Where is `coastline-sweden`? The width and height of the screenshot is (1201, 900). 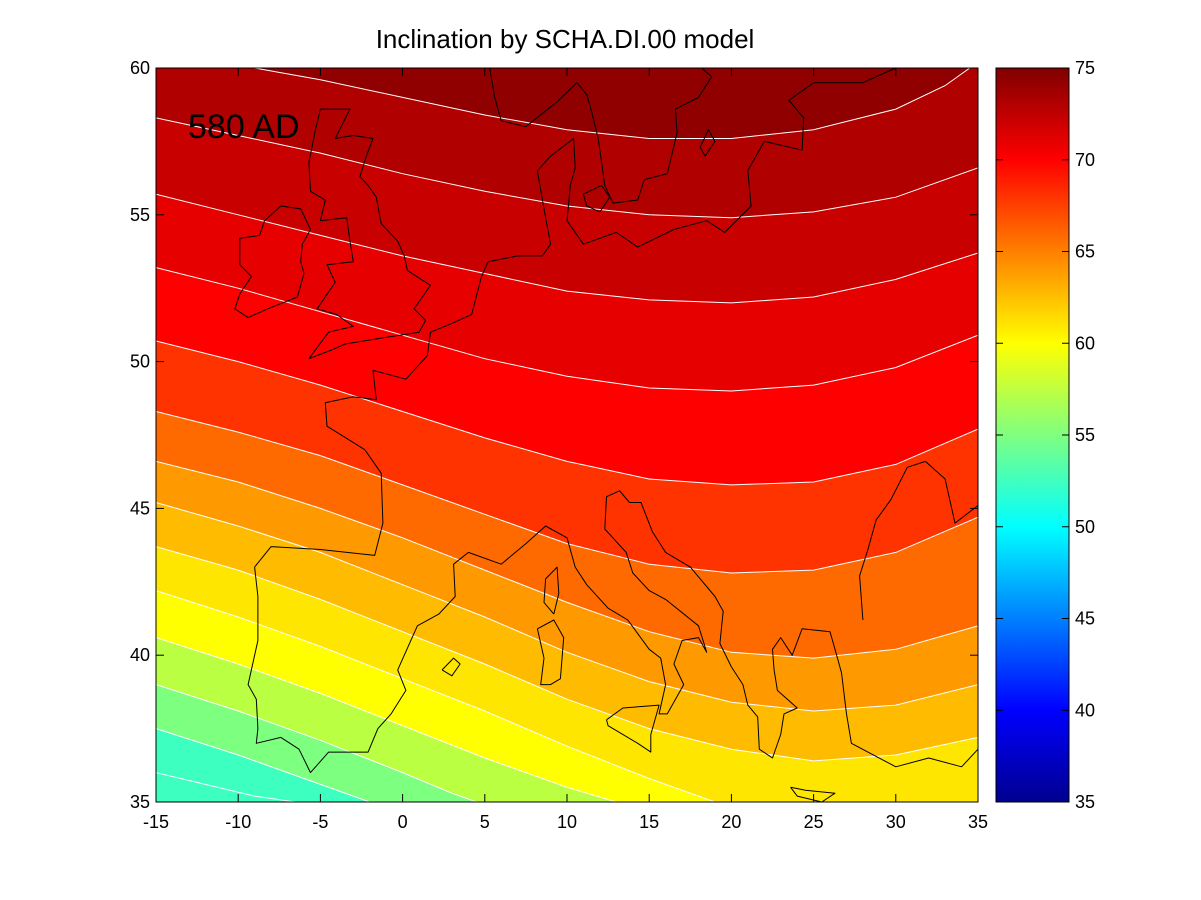
coastline-sweden is located at coordinates (658, 136).